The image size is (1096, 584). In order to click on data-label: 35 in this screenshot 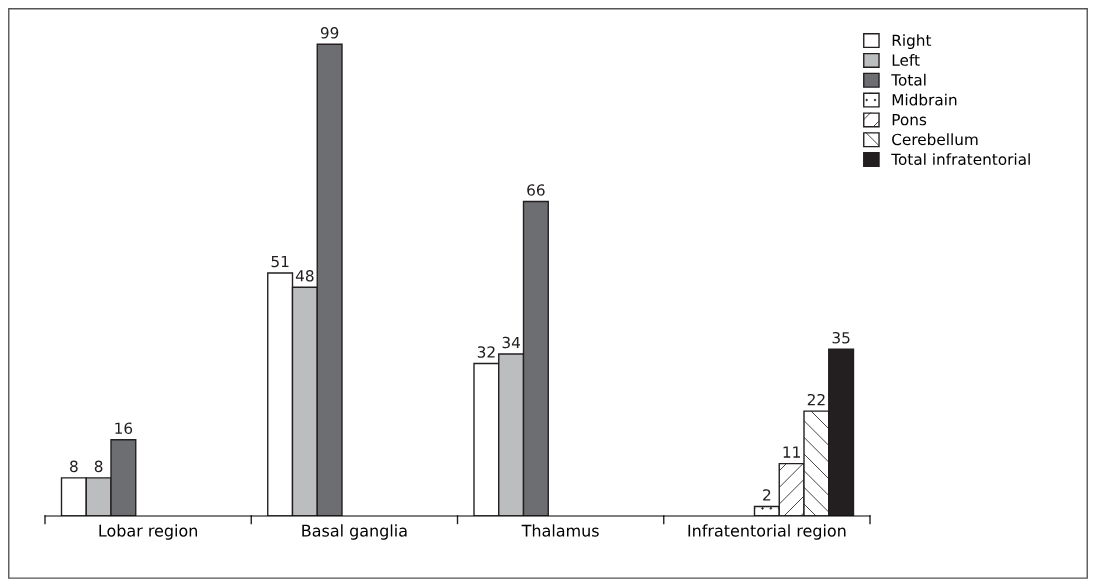, I will do `click(841, 337)`.